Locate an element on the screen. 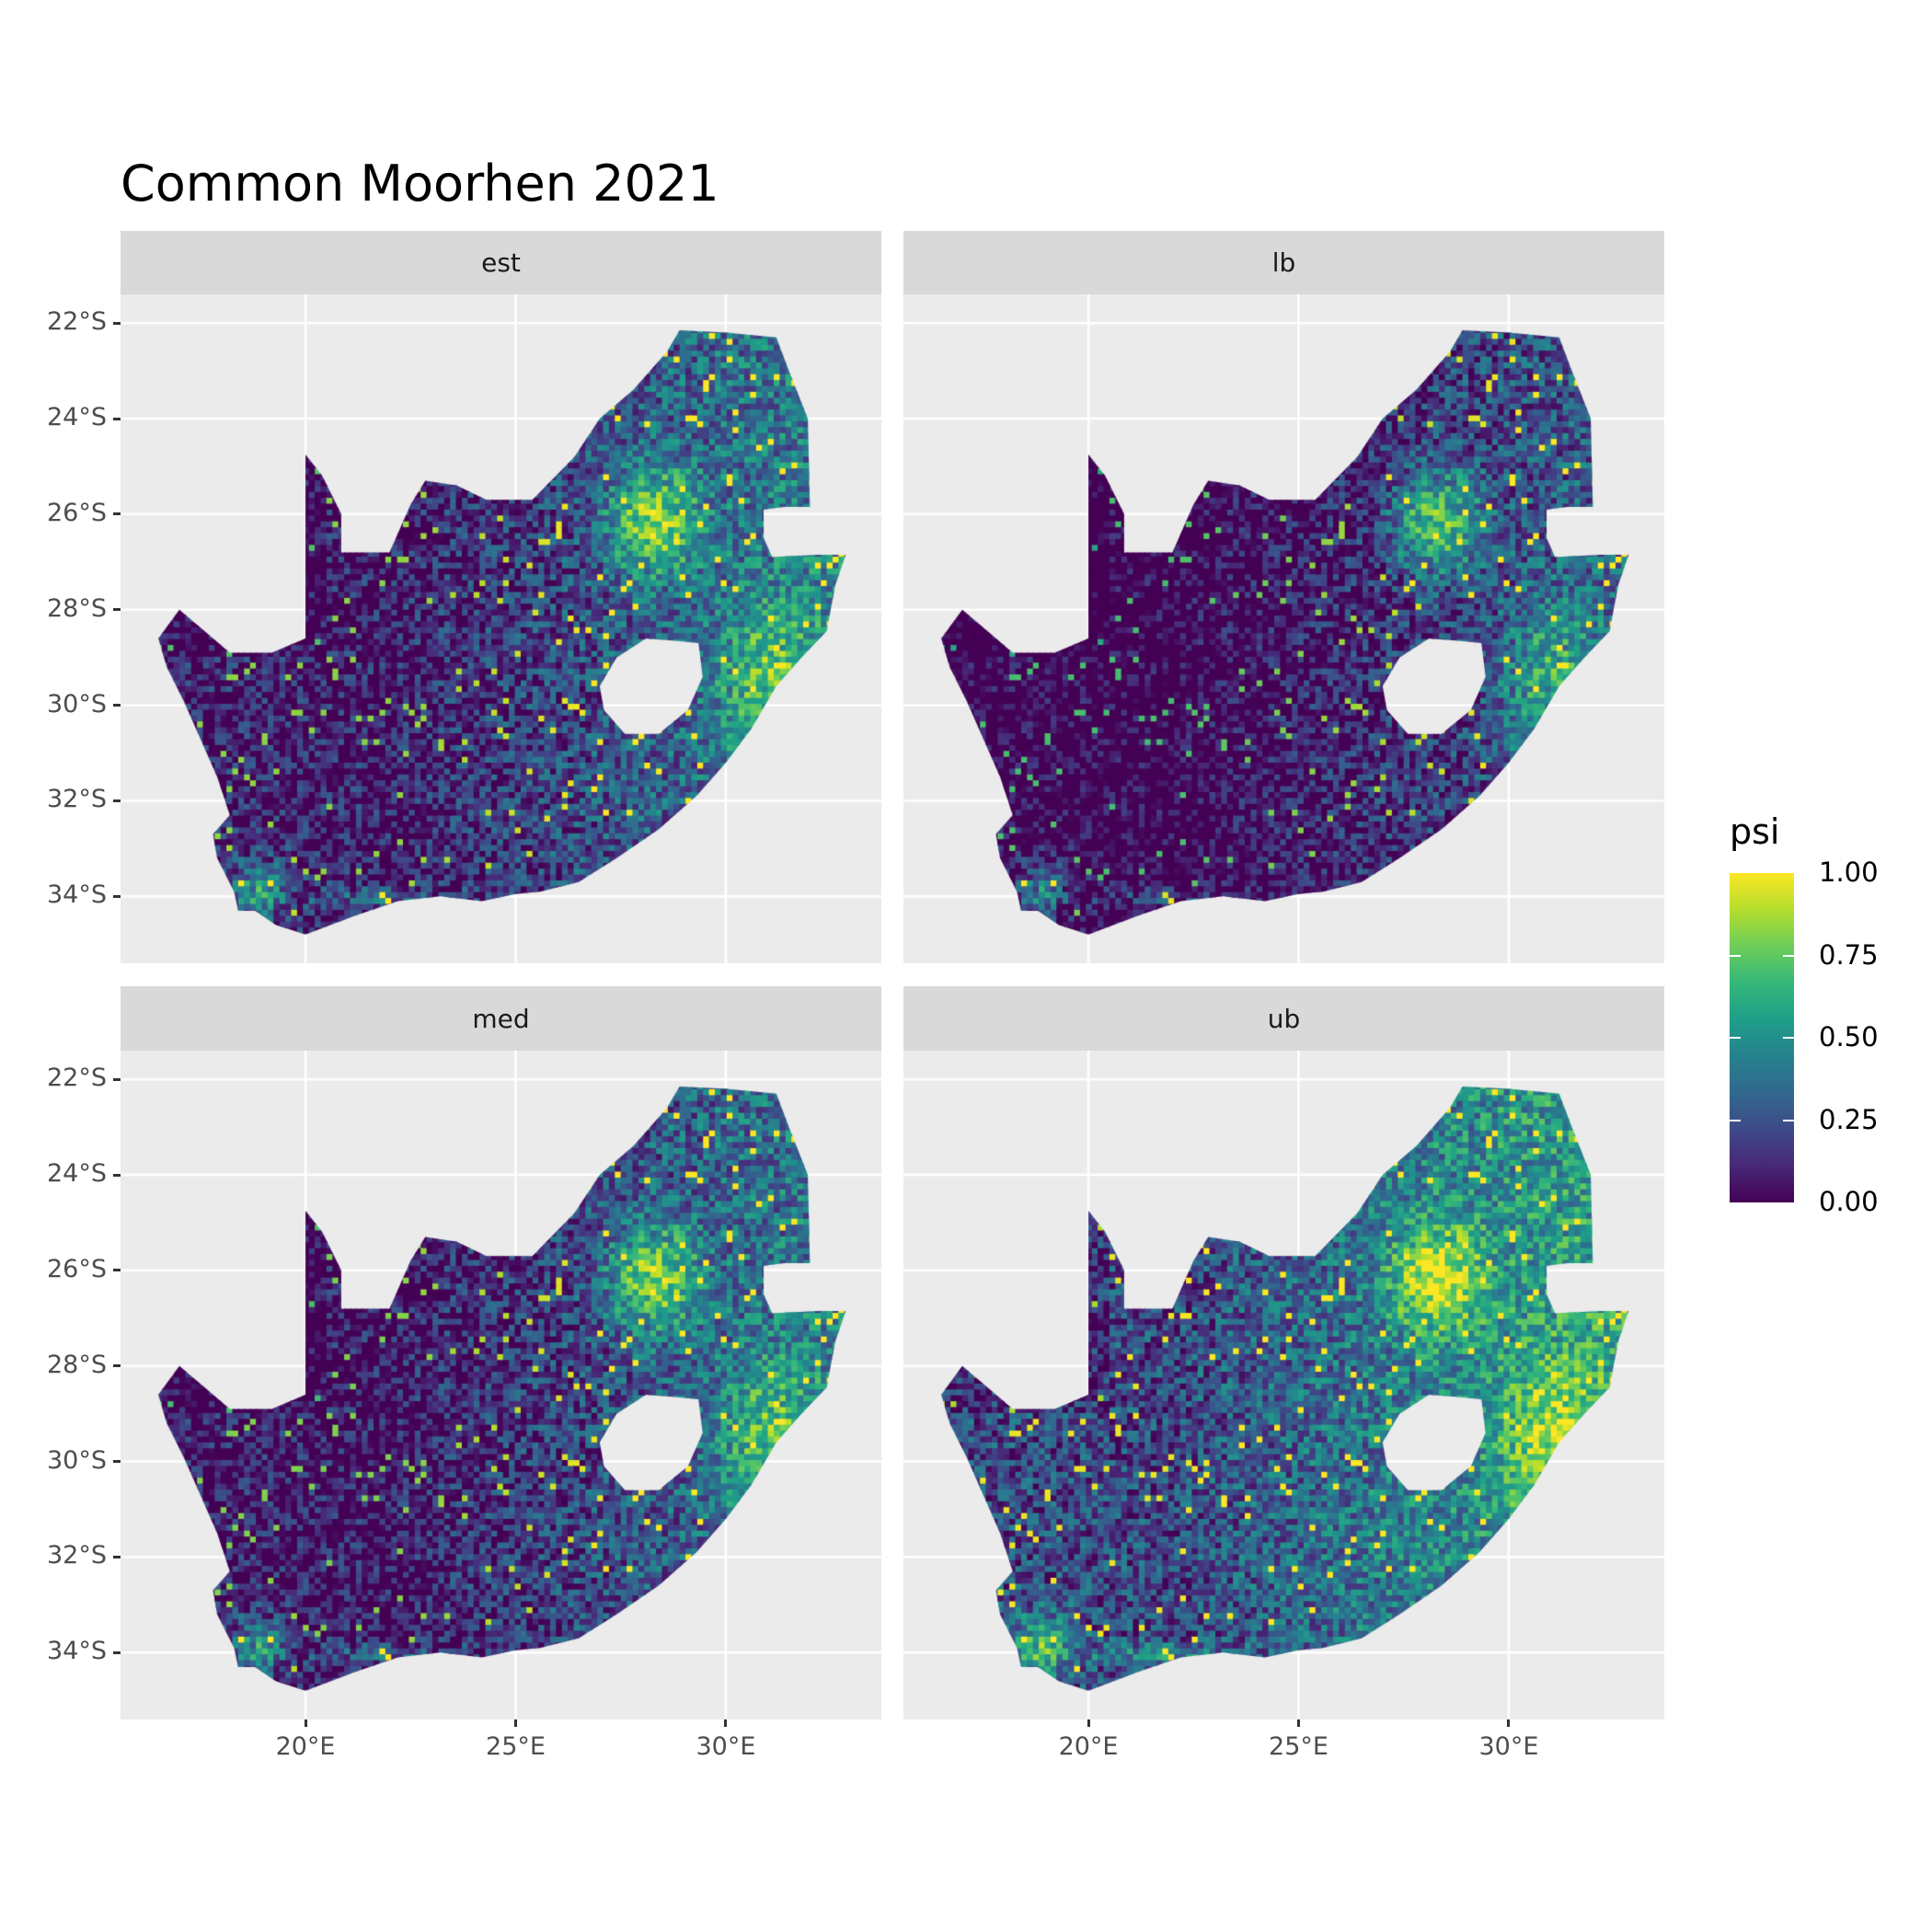 The height and width of the screenshot is (1932, 1932). facet-panel-ub is located at coordinates (1283, 1385).